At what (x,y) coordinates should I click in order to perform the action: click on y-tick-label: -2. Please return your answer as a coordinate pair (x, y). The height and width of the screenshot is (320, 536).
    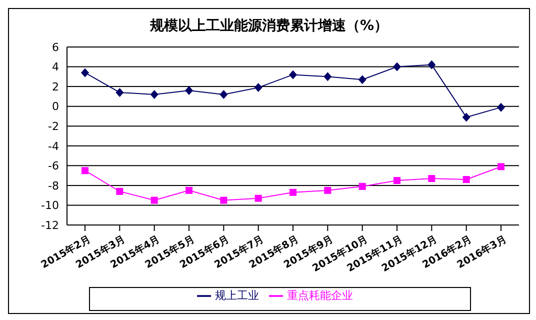
    Looking at the image, I should click on (53, 127).